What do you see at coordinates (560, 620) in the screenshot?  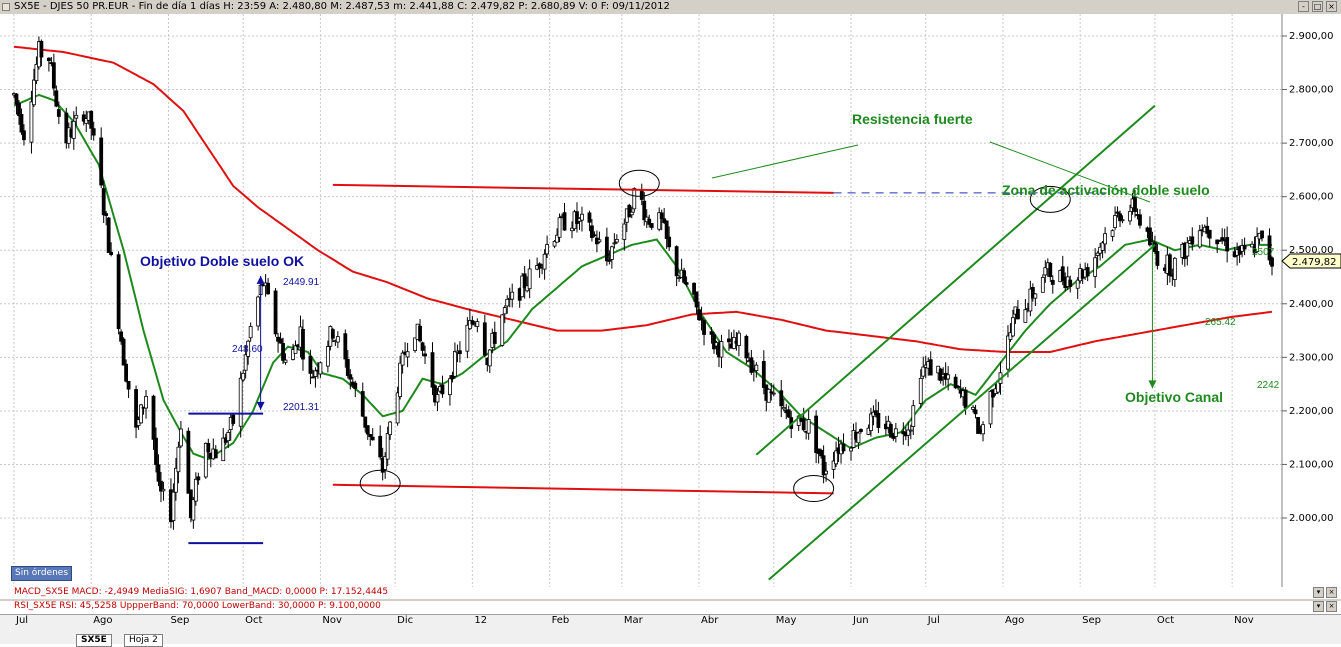 I see `x-tick-label: Feb` at bounding box center [560, 620].